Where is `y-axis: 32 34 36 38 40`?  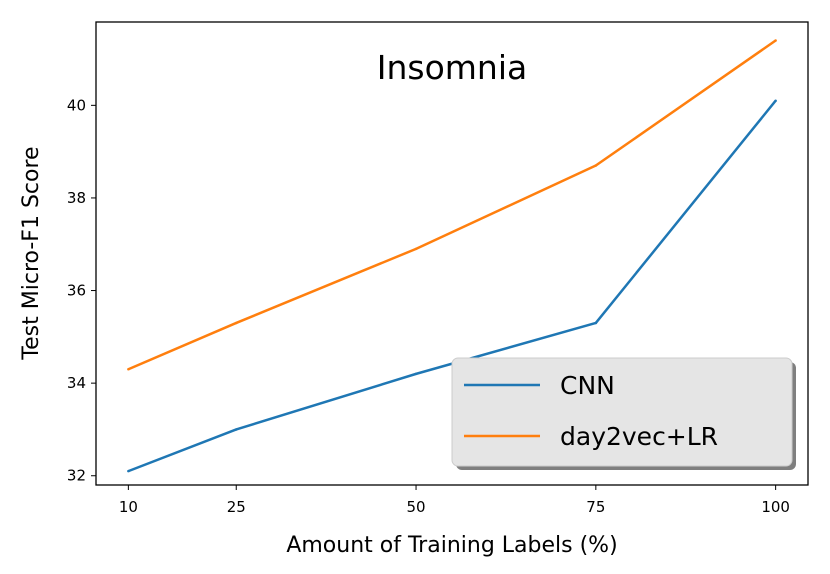 y-axis: 32 34 36 38 40 is located at coordinates (81, 290).